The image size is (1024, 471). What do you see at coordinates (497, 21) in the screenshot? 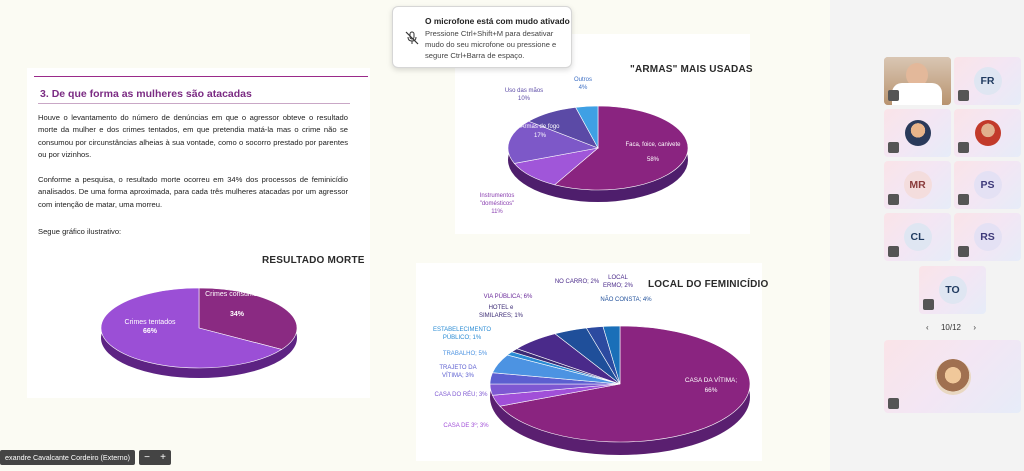
I see `toast-title: O microfone está com mudo ativado` at bounding box center [497, 21].